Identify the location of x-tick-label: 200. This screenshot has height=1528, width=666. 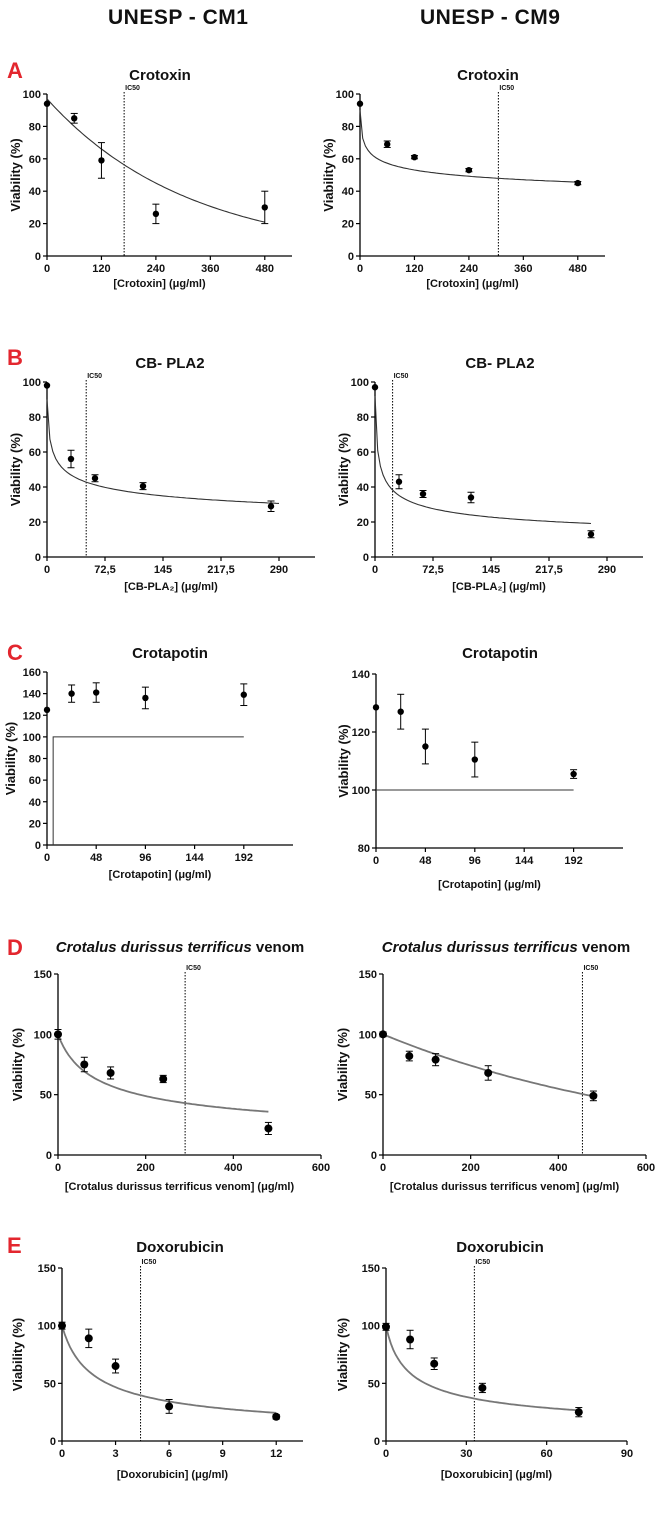
(145, 1168).